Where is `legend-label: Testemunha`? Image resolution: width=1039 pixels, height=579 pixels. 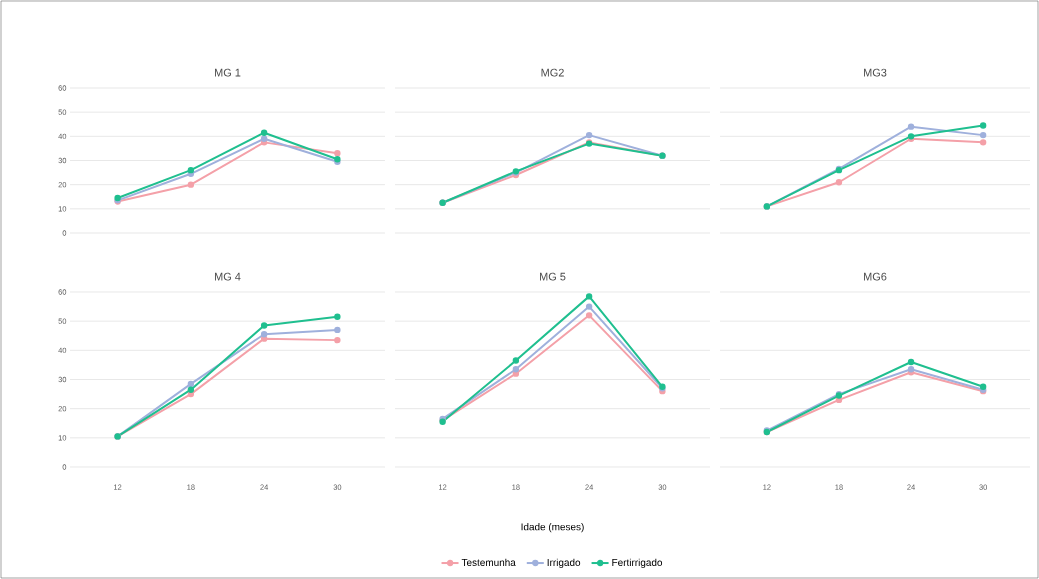 legend-label: Testemunha is located at coordinates (488, 562).